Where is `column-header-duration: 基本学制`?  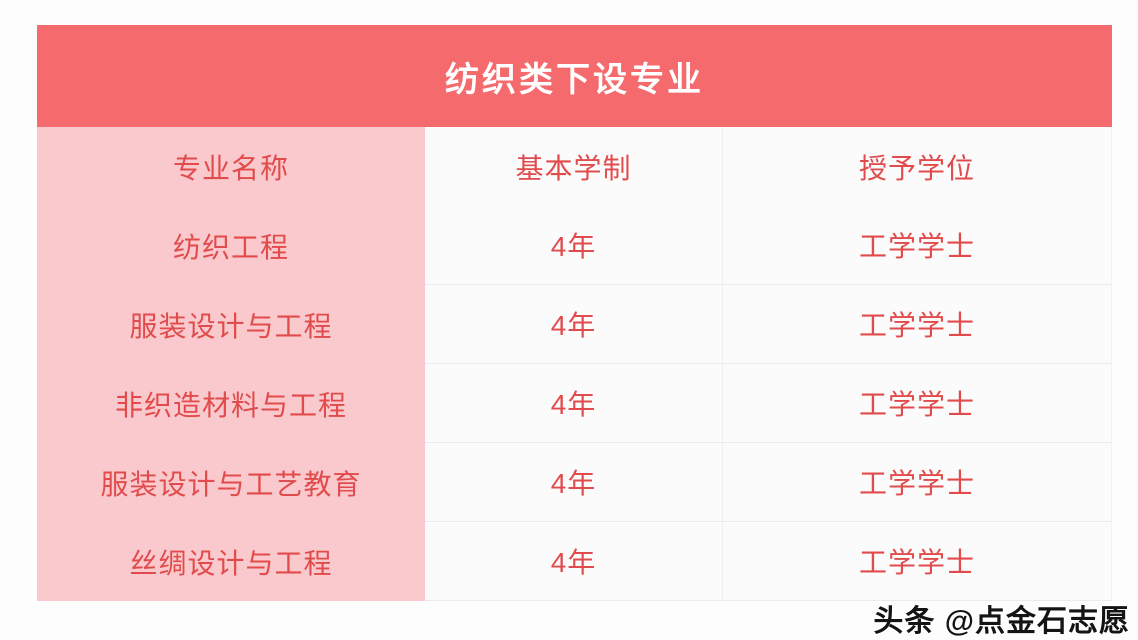 column-header-duration: 基本学制 is located at coordinates (574, 167).